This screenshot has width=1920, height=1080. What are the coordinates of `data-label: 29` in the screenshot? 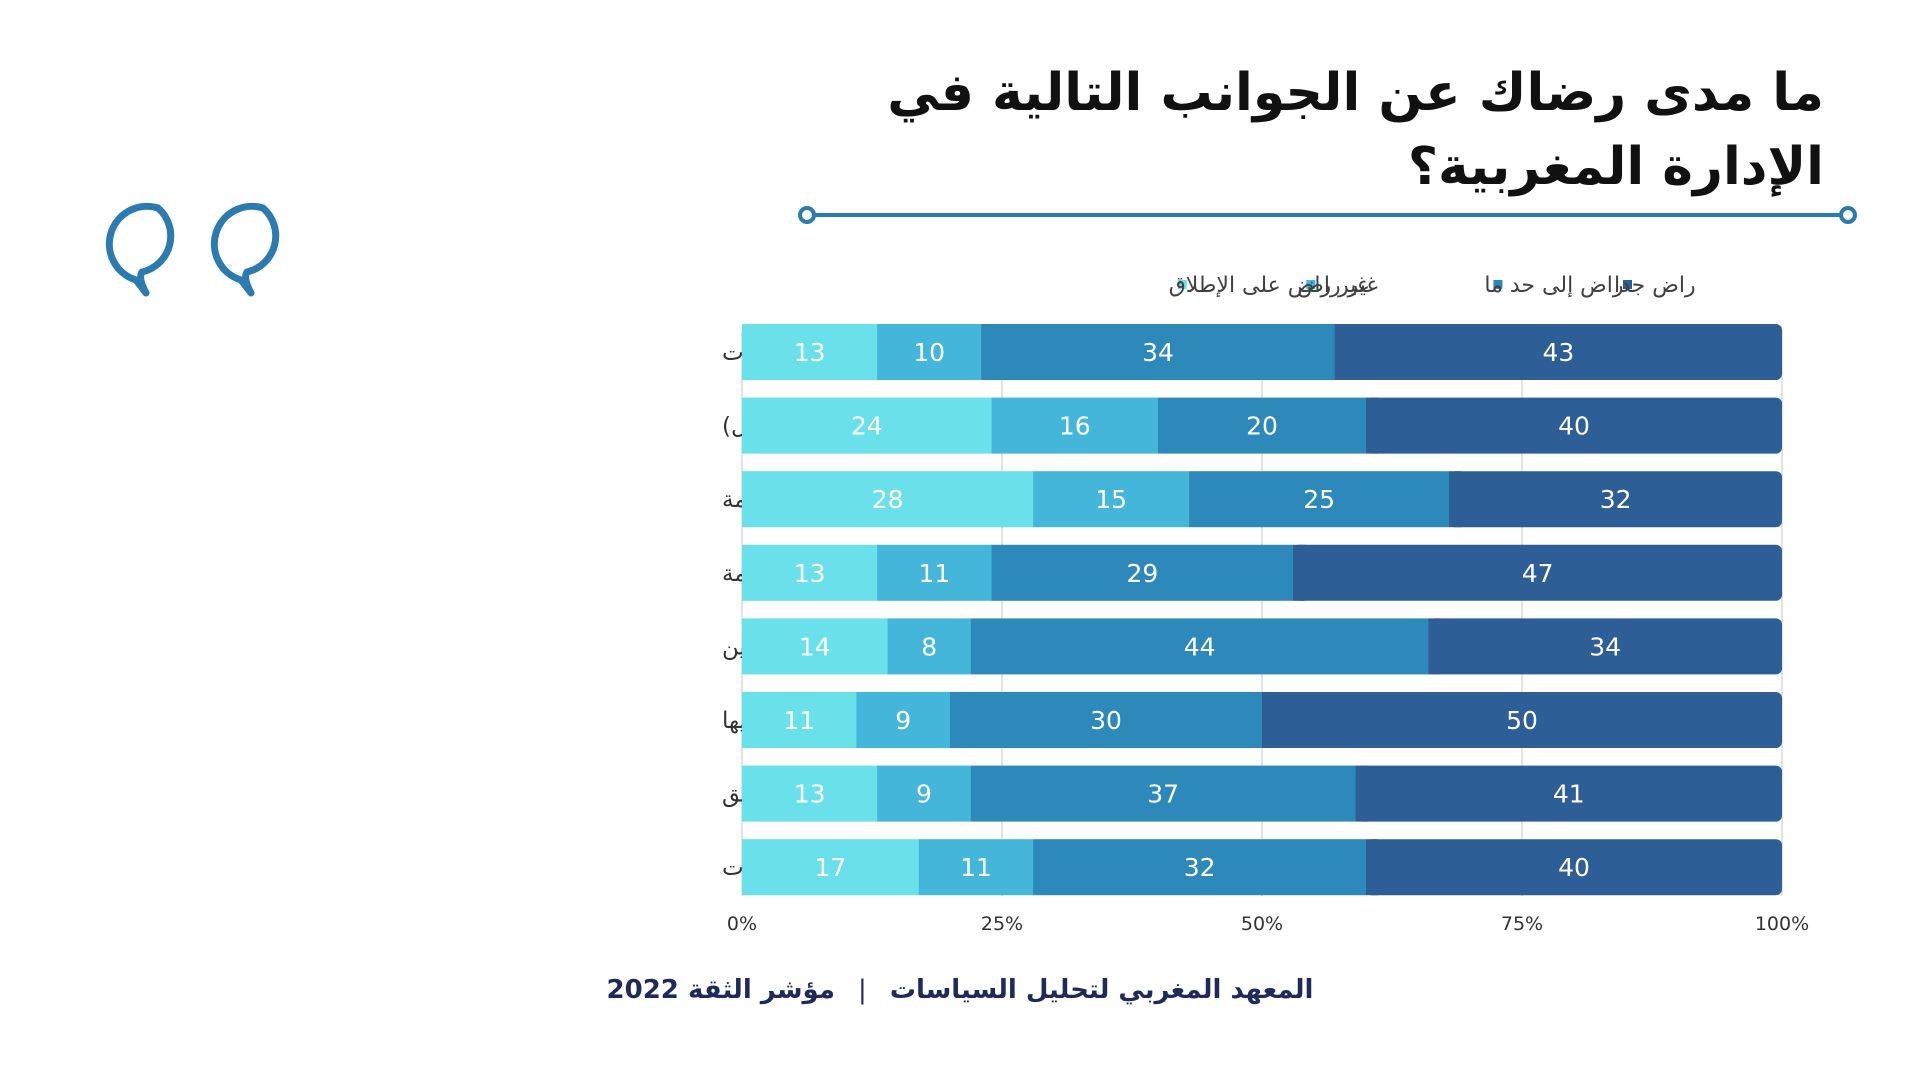 It's located at (1142, 573).